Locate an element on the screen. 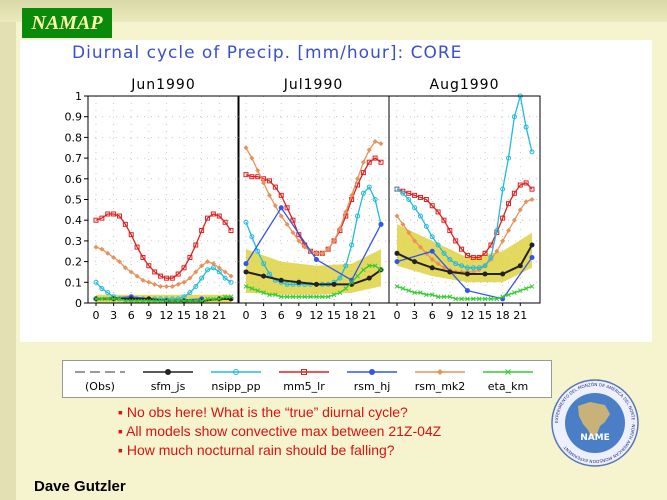  legend-label: sfm_js is located at coordinates (168, 386).